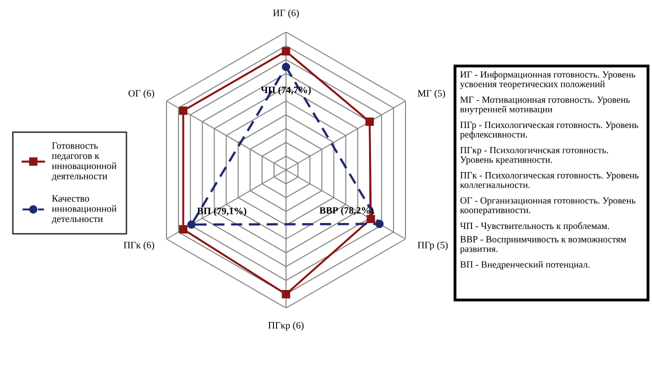  I want to click on text: ИГ - Информационная готовность. Уровень усвоения теоретических положений, so click(548, 80).